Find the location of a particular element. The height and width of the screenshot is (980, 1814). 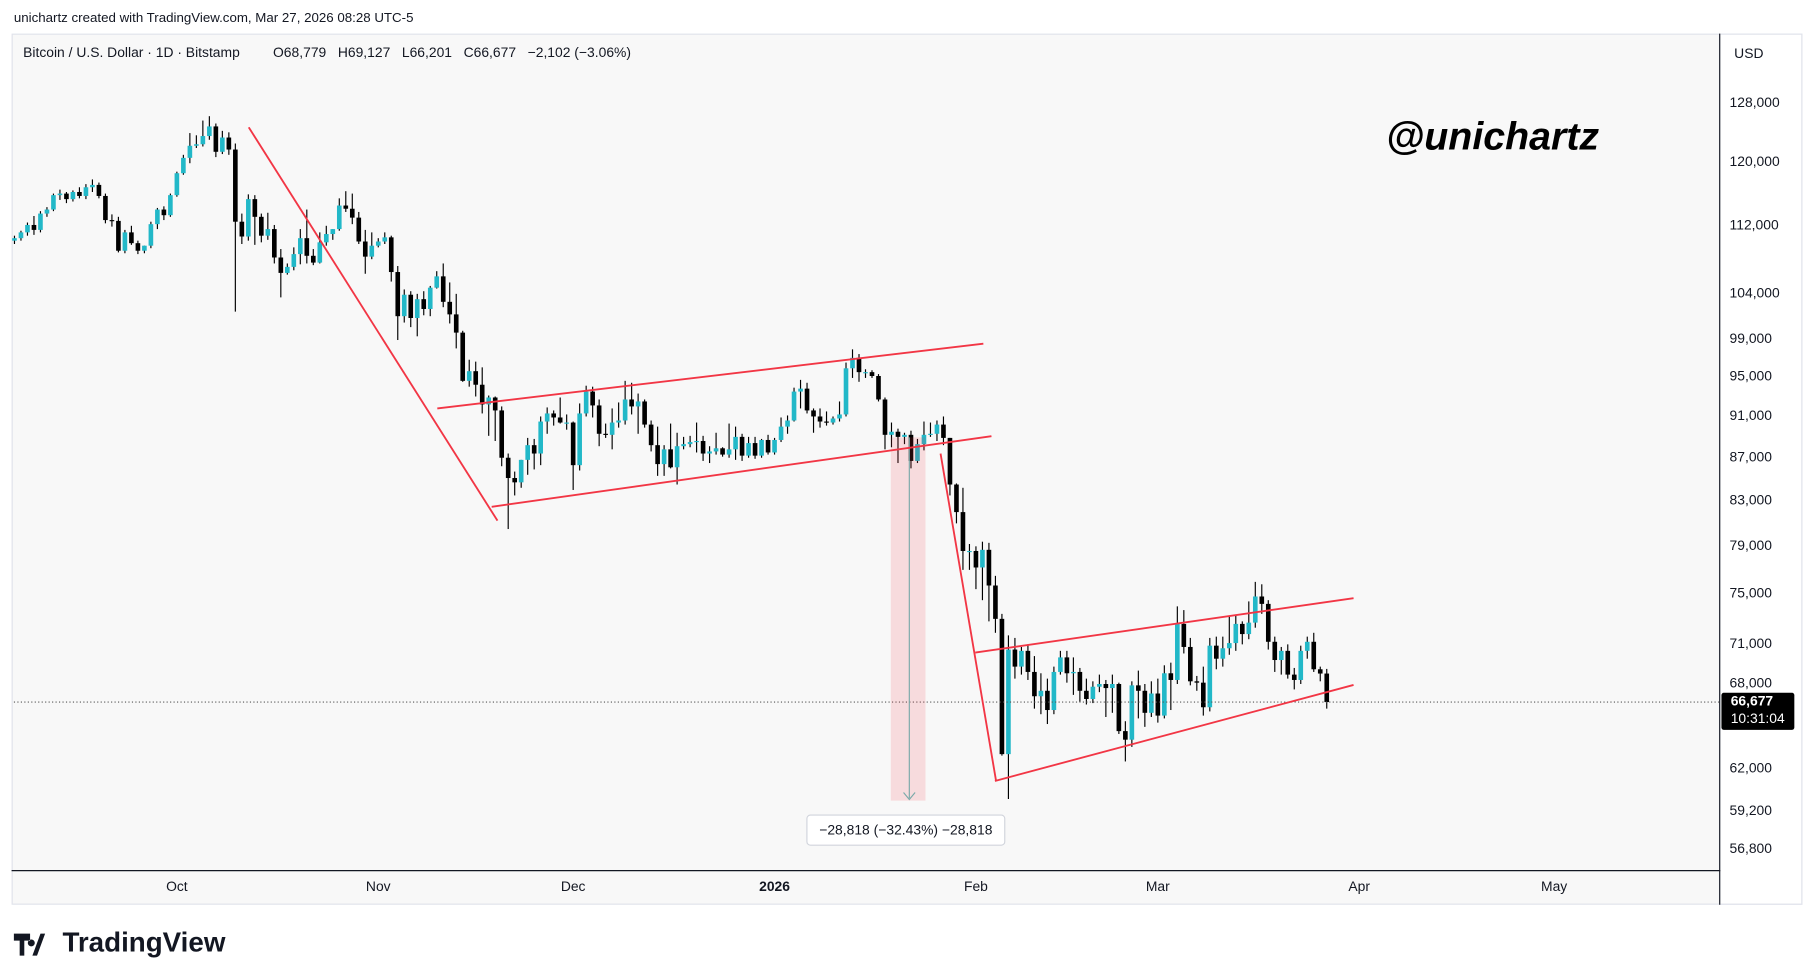

y-tick-label: 112,000 is located at coordinates (1754, 224).